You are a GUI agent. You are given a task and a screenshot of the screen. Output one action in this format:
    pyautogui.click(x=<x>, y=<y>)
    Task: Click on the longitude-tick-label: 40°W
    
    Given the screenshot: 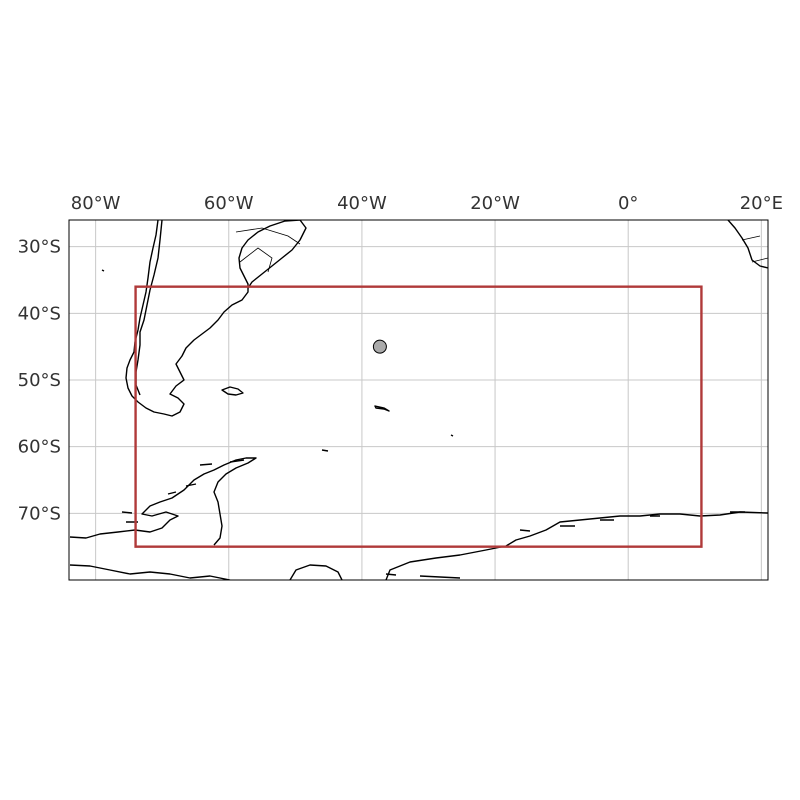 What is the action you would take?
    pyautogui.click(x=362, y=203)
    